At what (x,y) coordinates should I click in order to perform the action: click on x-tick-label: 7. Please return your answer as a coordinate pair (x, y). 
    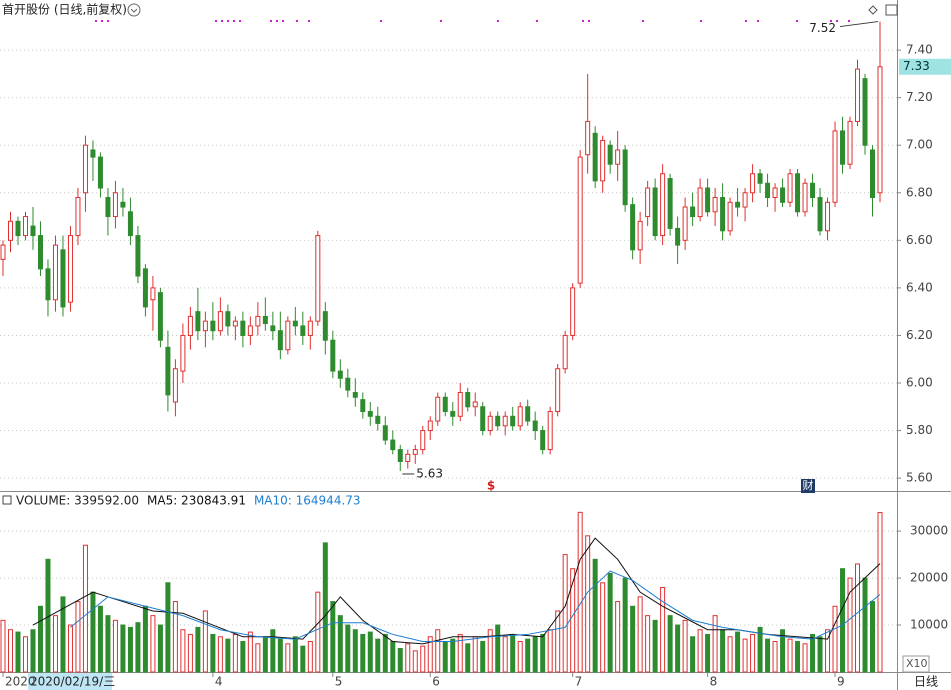
    Looking at the image, I should click on (579, 682).